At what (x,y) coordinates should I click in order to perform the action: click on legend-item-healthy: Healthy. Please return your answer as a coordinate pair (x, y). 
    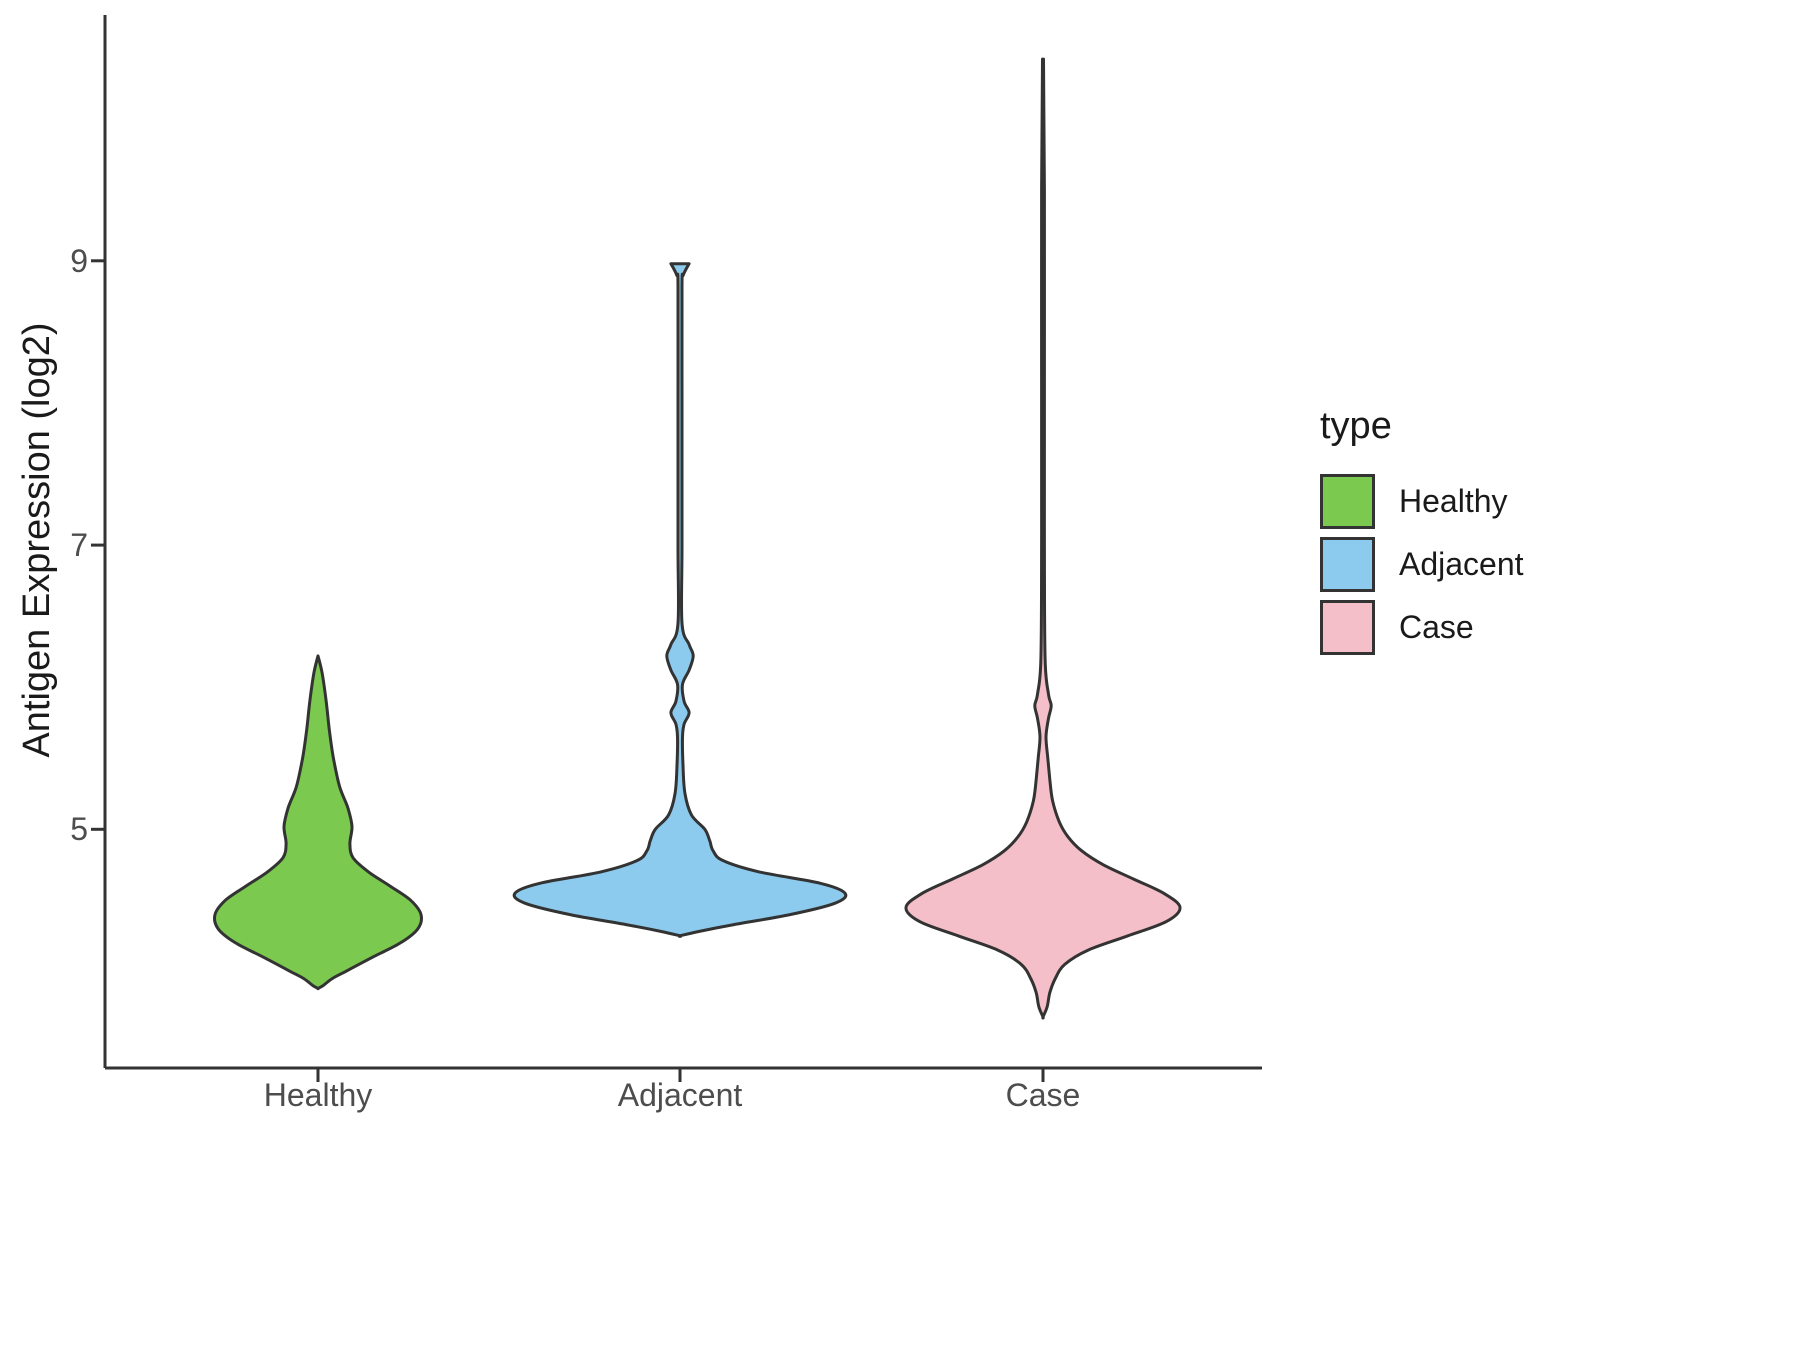
    Looking at the image, I should click on (1422, 501).